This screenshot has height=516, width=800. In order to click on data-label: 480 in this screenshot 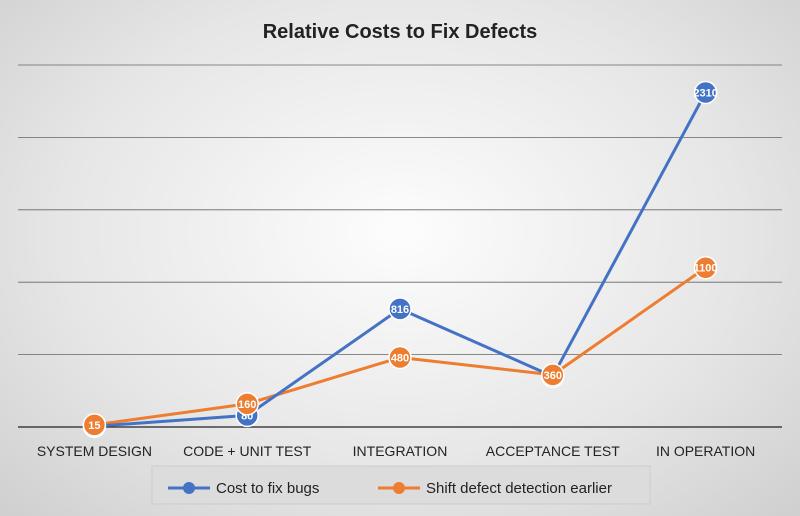, I will do `click(400, 358)`.